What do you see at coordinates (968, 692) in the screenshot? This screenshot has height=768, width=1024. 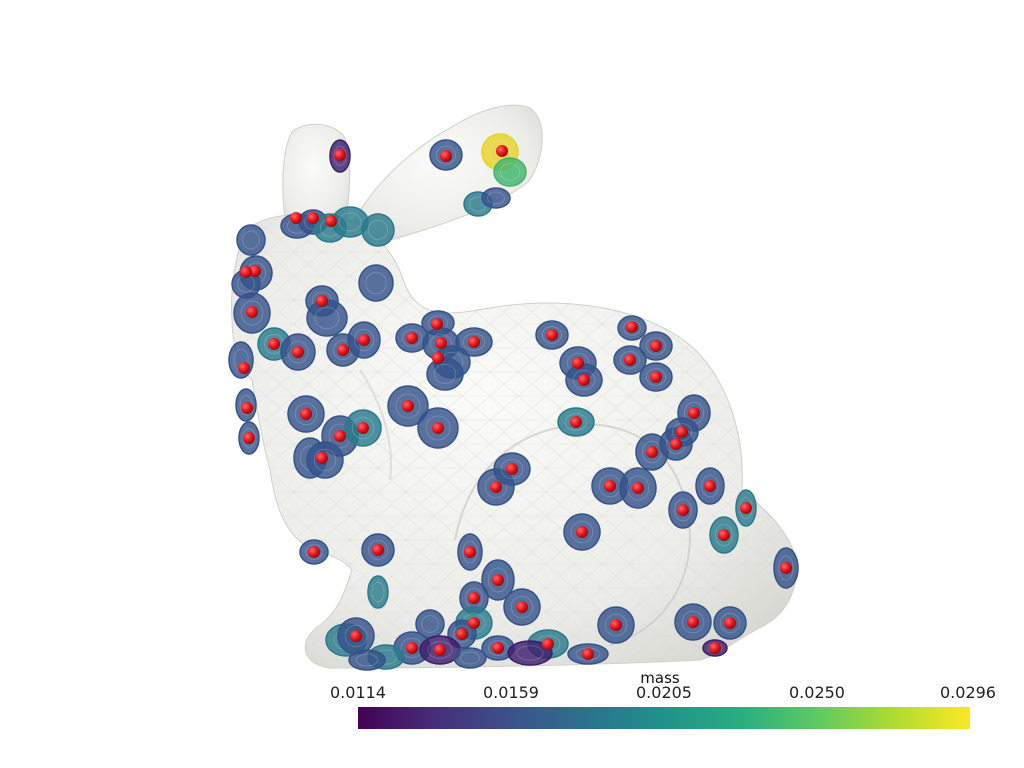 I see `colorbar-tick-label: 0.0296` at bounding box center [968, 692].